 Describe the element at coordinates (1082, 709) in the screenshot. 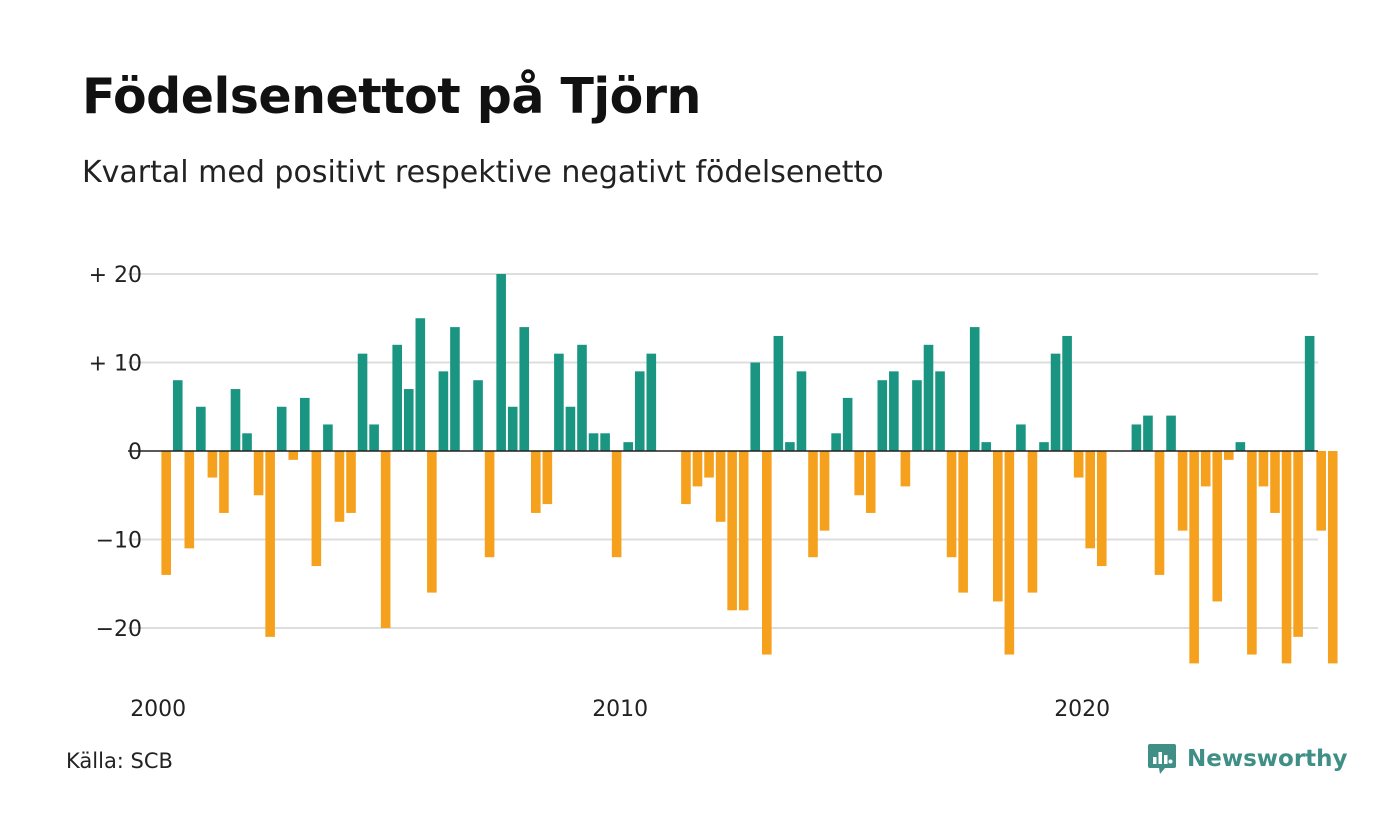

I see `x-tick-label: 2020` at that location.